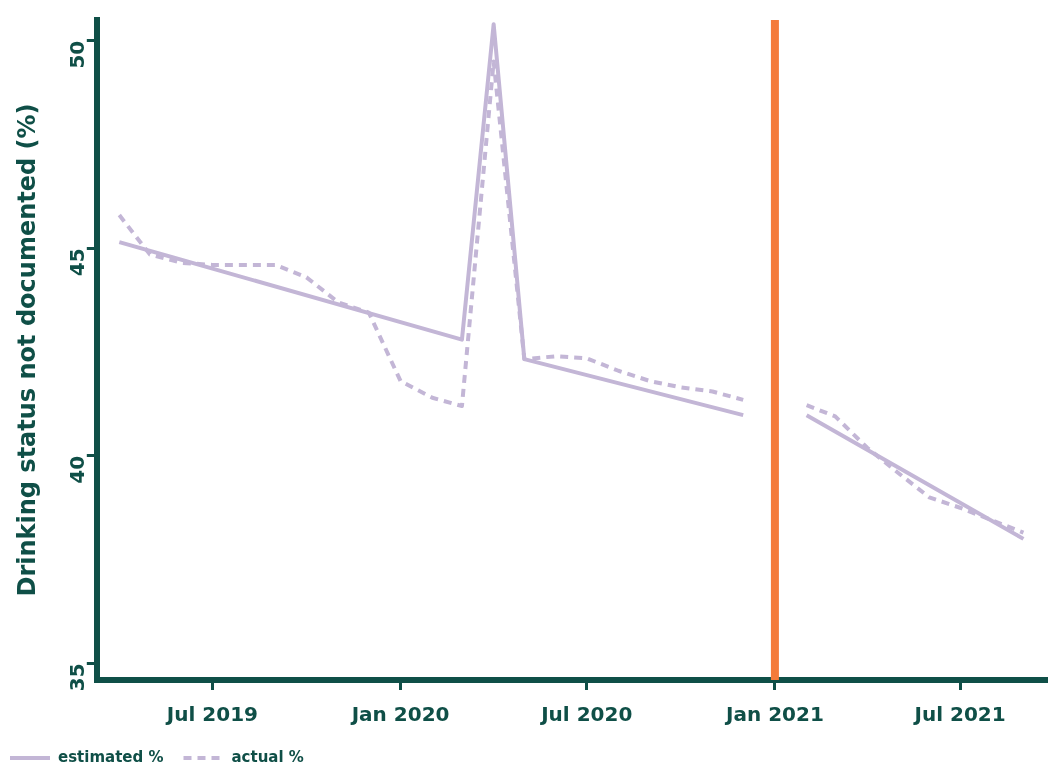 This screenshot has height=766, width=1048. Describe the element at coordinates (586, 714) in the screenshot. I see `x-tick-label: Jul 2020` at that location.